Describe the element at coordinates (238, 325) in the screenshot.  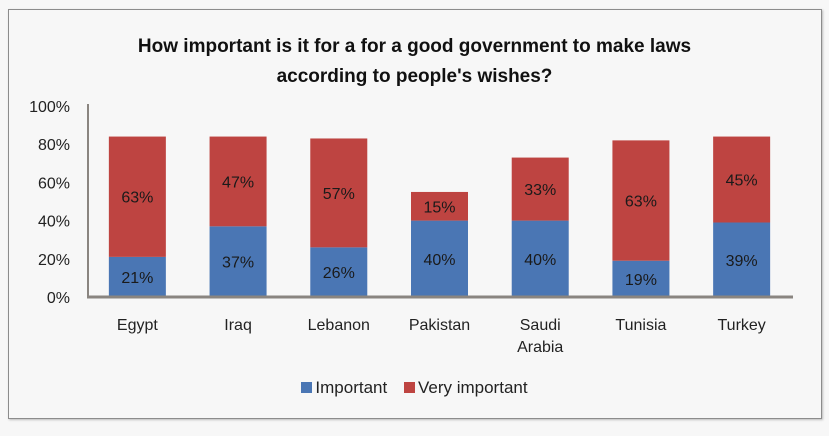
I see `x-tick-label-iraq: Iraq` at that location.